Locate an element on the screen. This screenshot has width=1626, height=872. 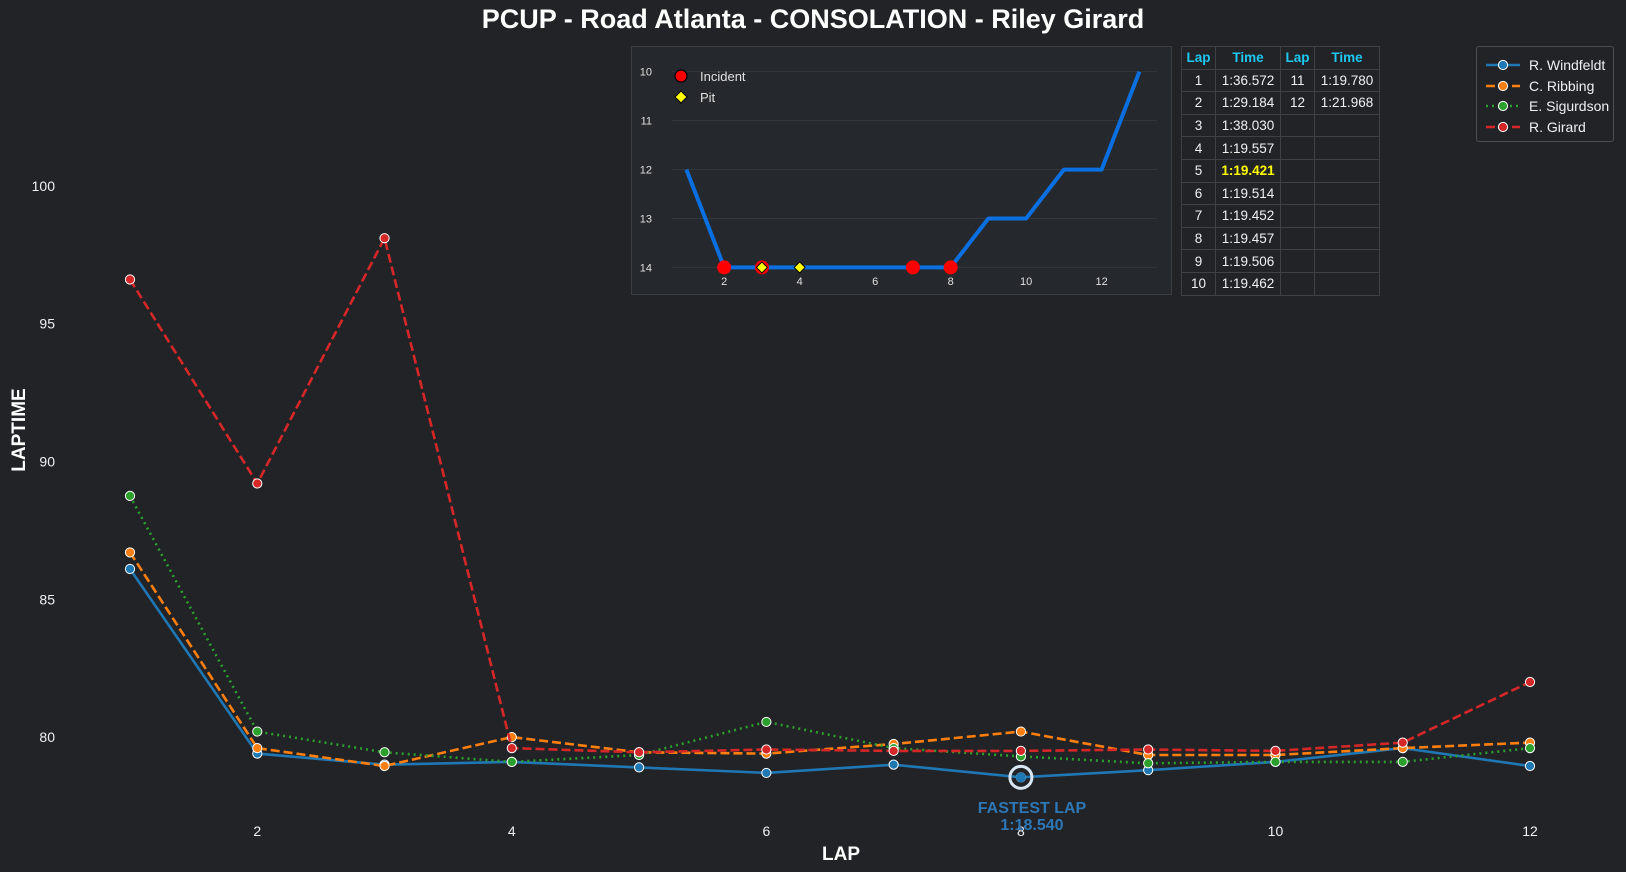
lap-time-cell: 1:38.030 is located at coordinates (1248, 125).